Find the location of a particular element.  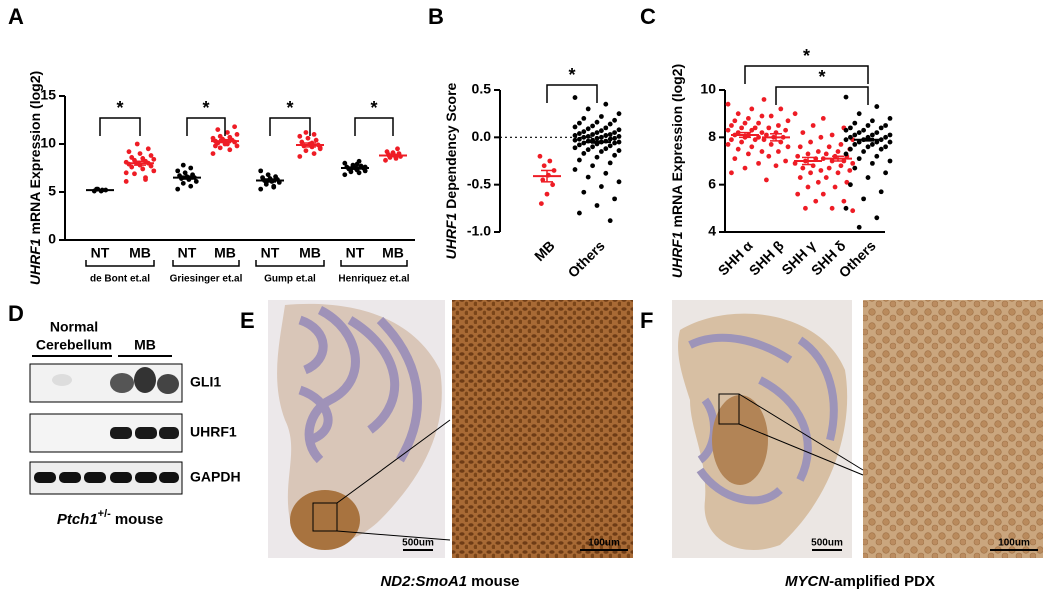

panel-label: A is located at coordinates (16, 16).